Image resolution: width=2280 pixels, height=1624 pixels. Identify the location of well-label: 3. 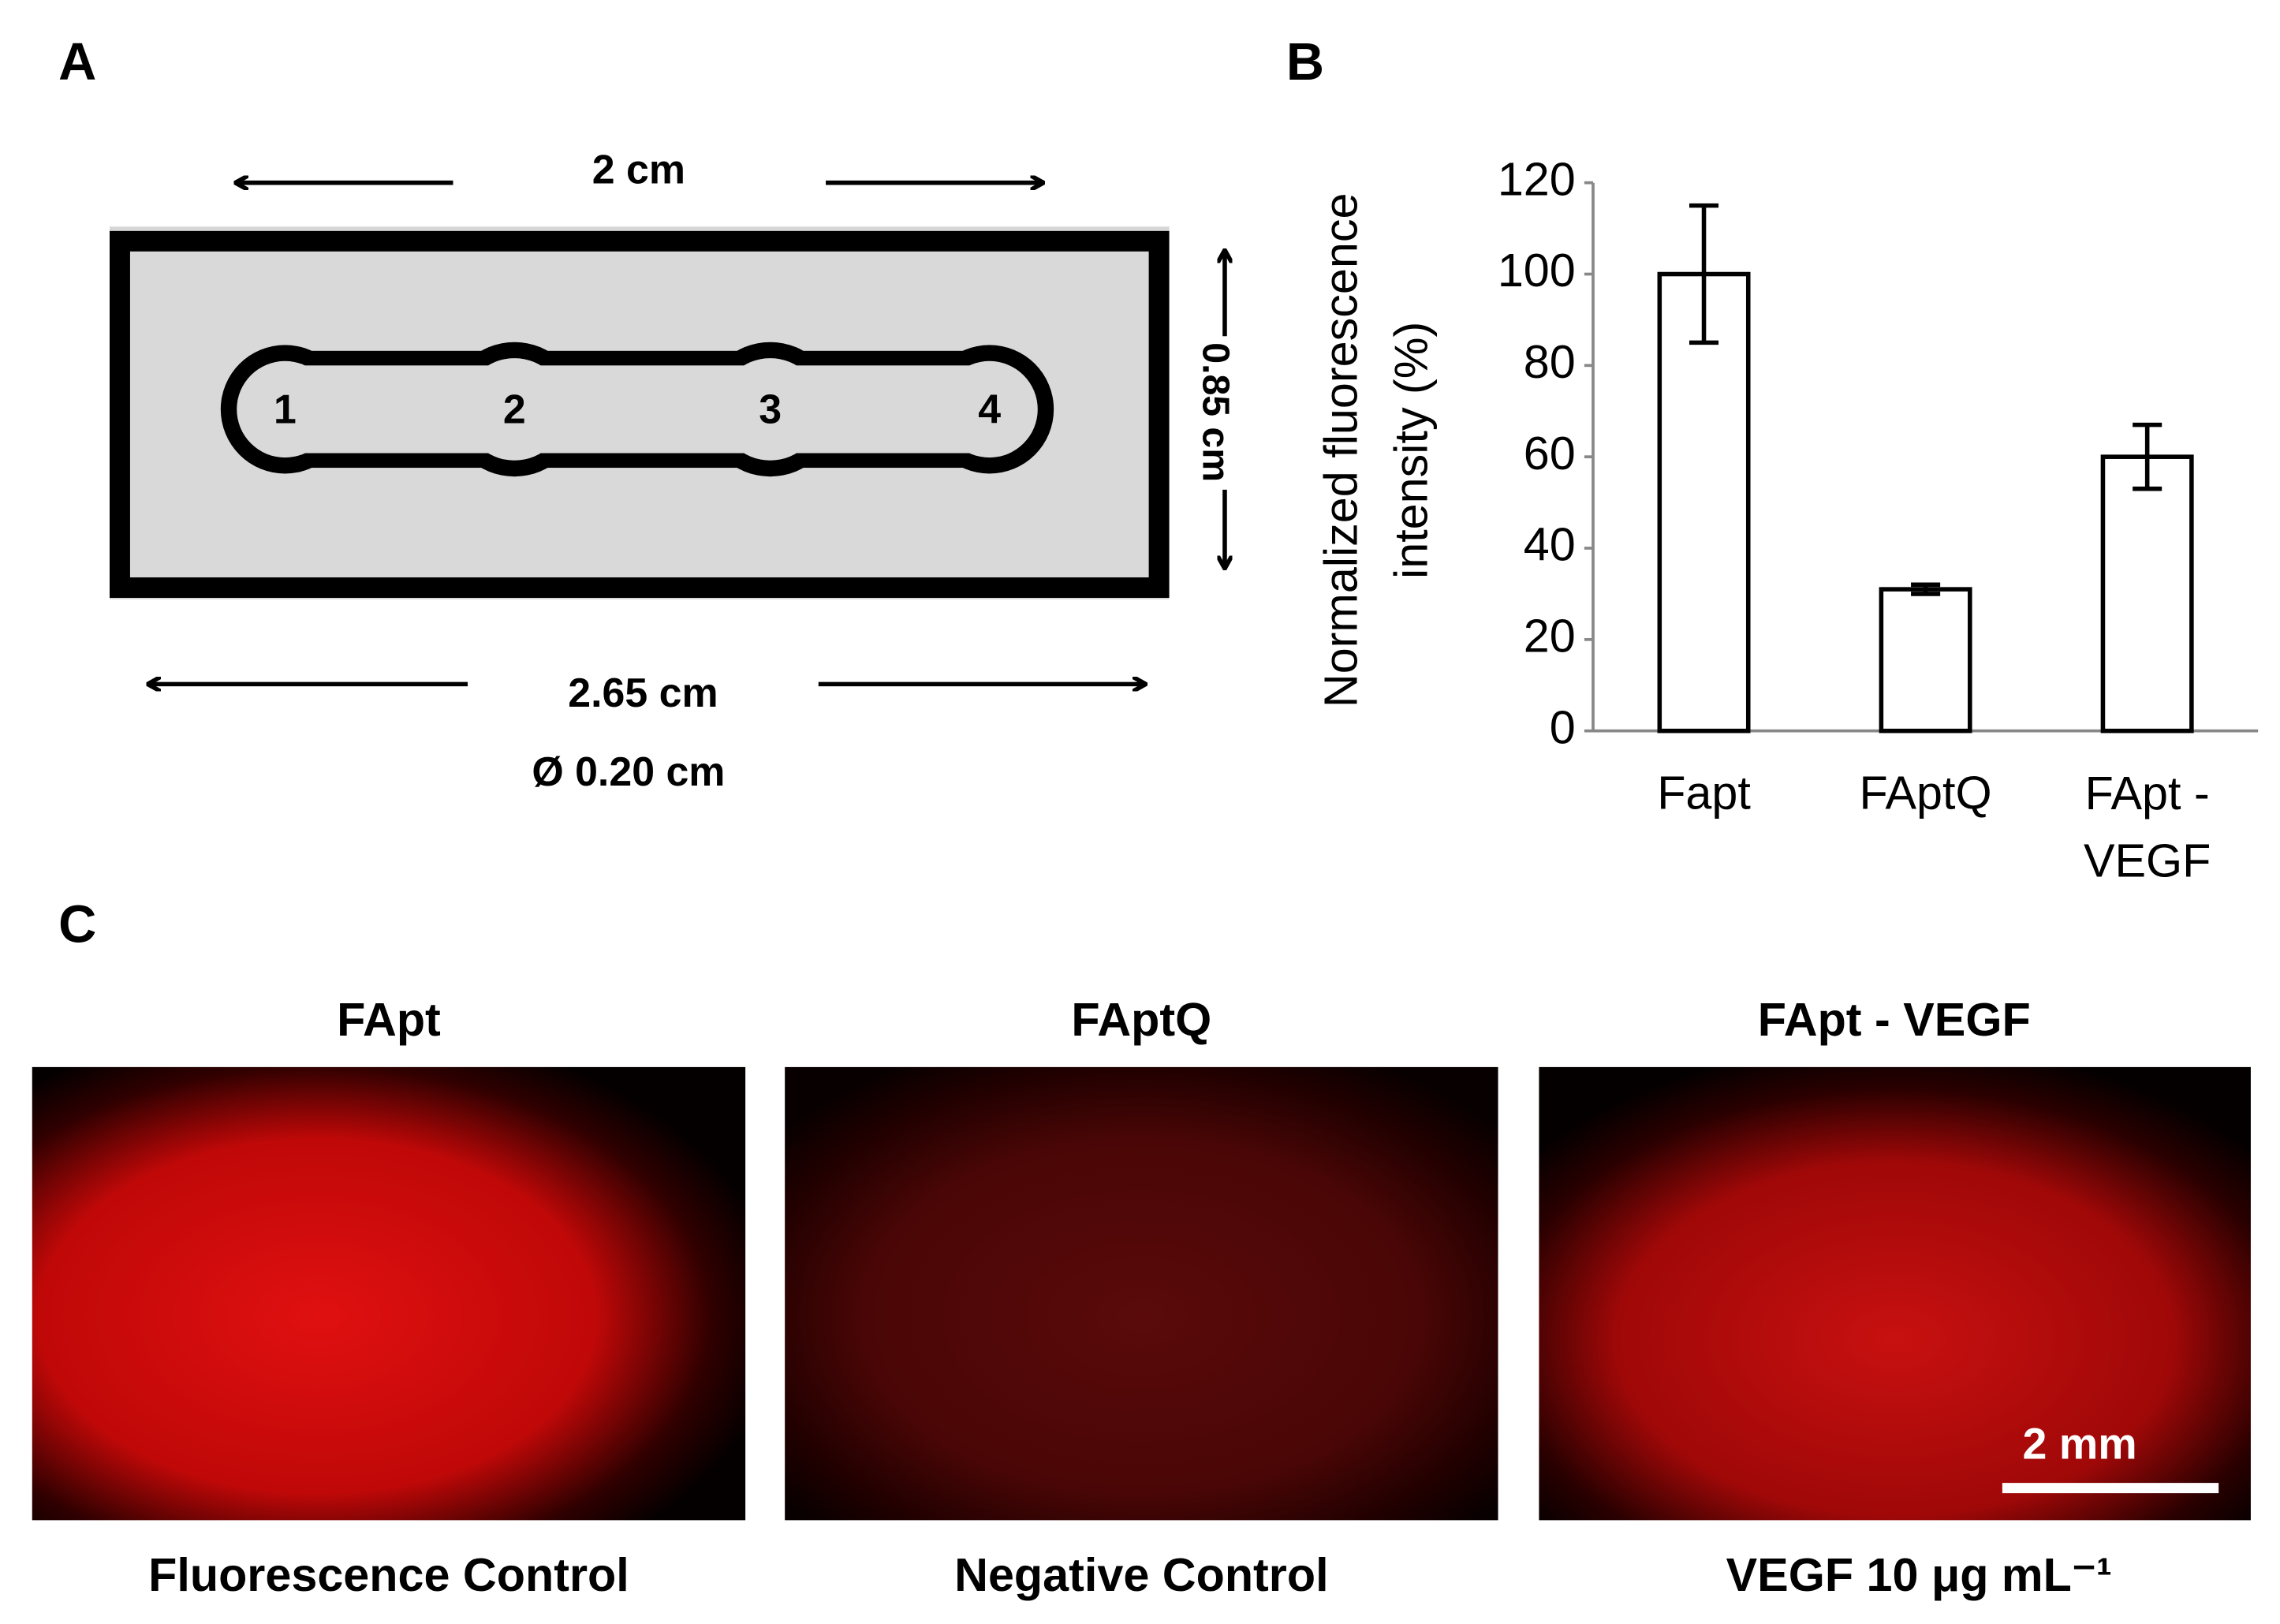
(770, 408).